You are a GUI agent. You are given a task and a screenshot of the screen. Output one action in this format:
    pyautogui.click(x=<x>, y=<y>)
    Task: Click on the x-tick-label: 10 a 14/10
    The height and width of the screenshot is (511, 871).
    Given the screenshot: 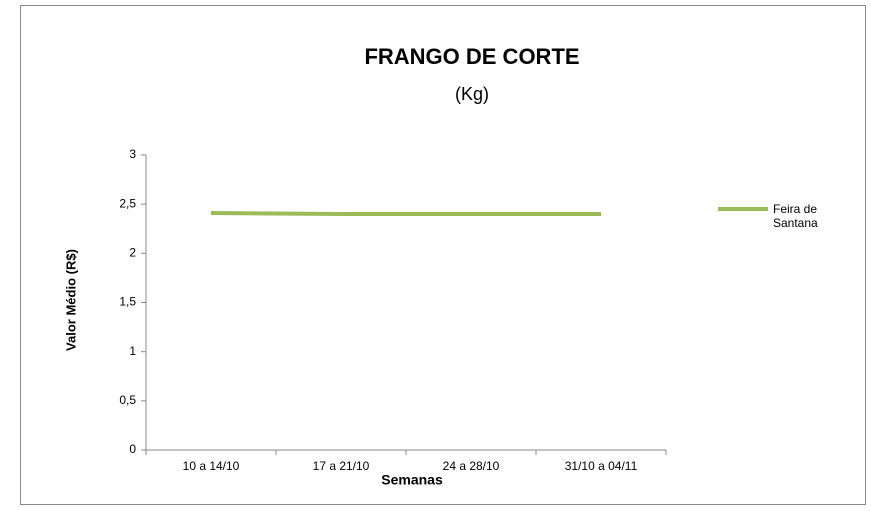 What is the action you would take?
    pyautogui.click(x=211, y=466)
    